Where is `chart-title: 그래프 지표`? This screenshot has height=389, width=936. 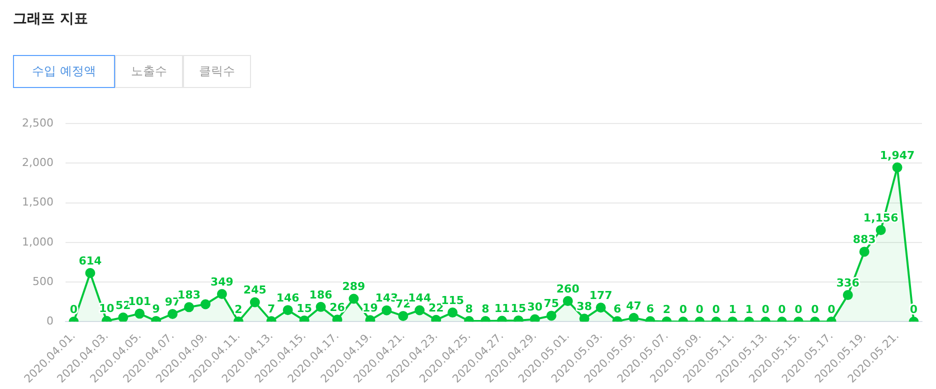
chart-title: 그래프 지표 is located at coordinates (50, 19).